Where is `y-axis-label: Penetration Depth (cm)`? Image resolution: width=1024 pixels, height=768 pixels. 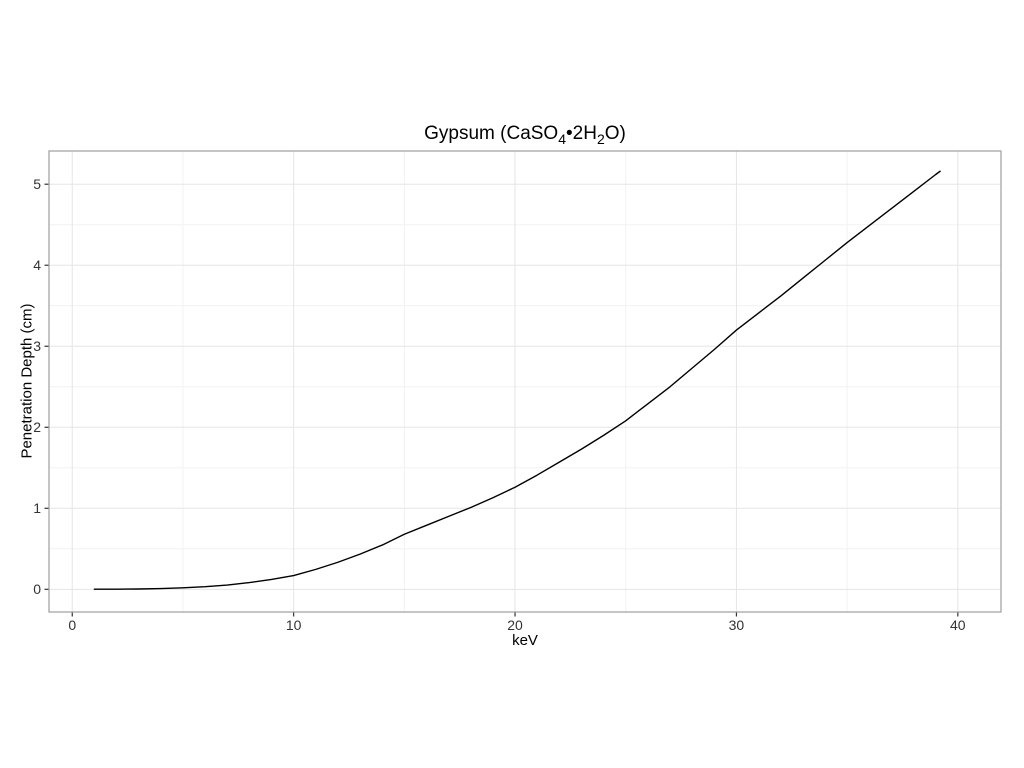 y-axis-label: Penetration Depth (cm) is located at coordinates (27, 381).